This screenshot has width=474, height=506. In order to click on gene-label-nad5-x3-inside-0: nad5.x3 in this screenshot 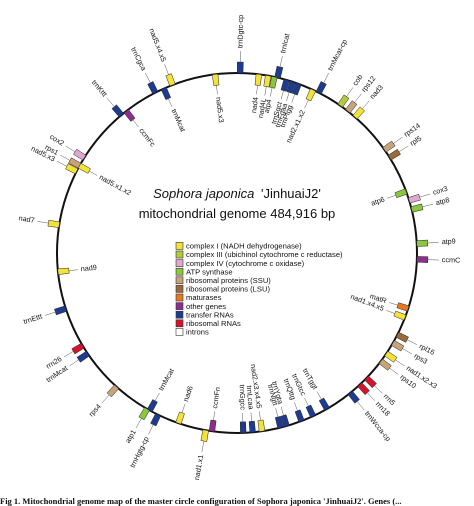, I will do `click(220, 110)`.